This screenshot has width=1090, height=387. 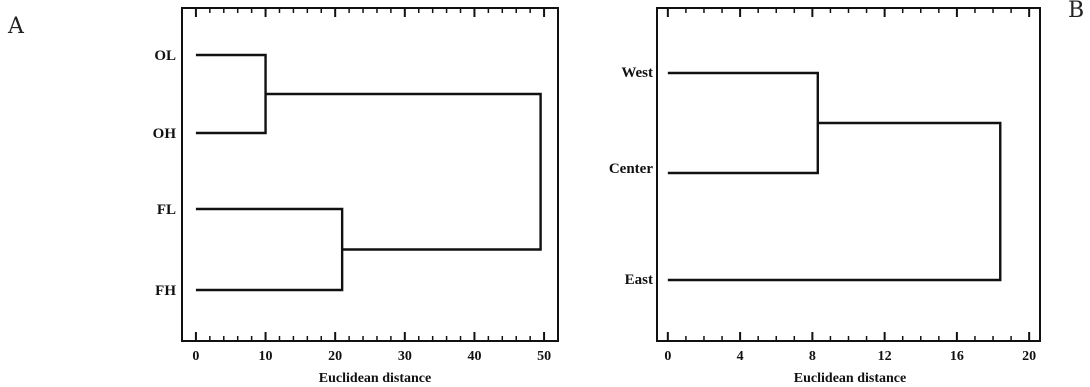 I want to click on tick-labels-a: 0 10 20 30 40 50, so click(x=371, y=356).